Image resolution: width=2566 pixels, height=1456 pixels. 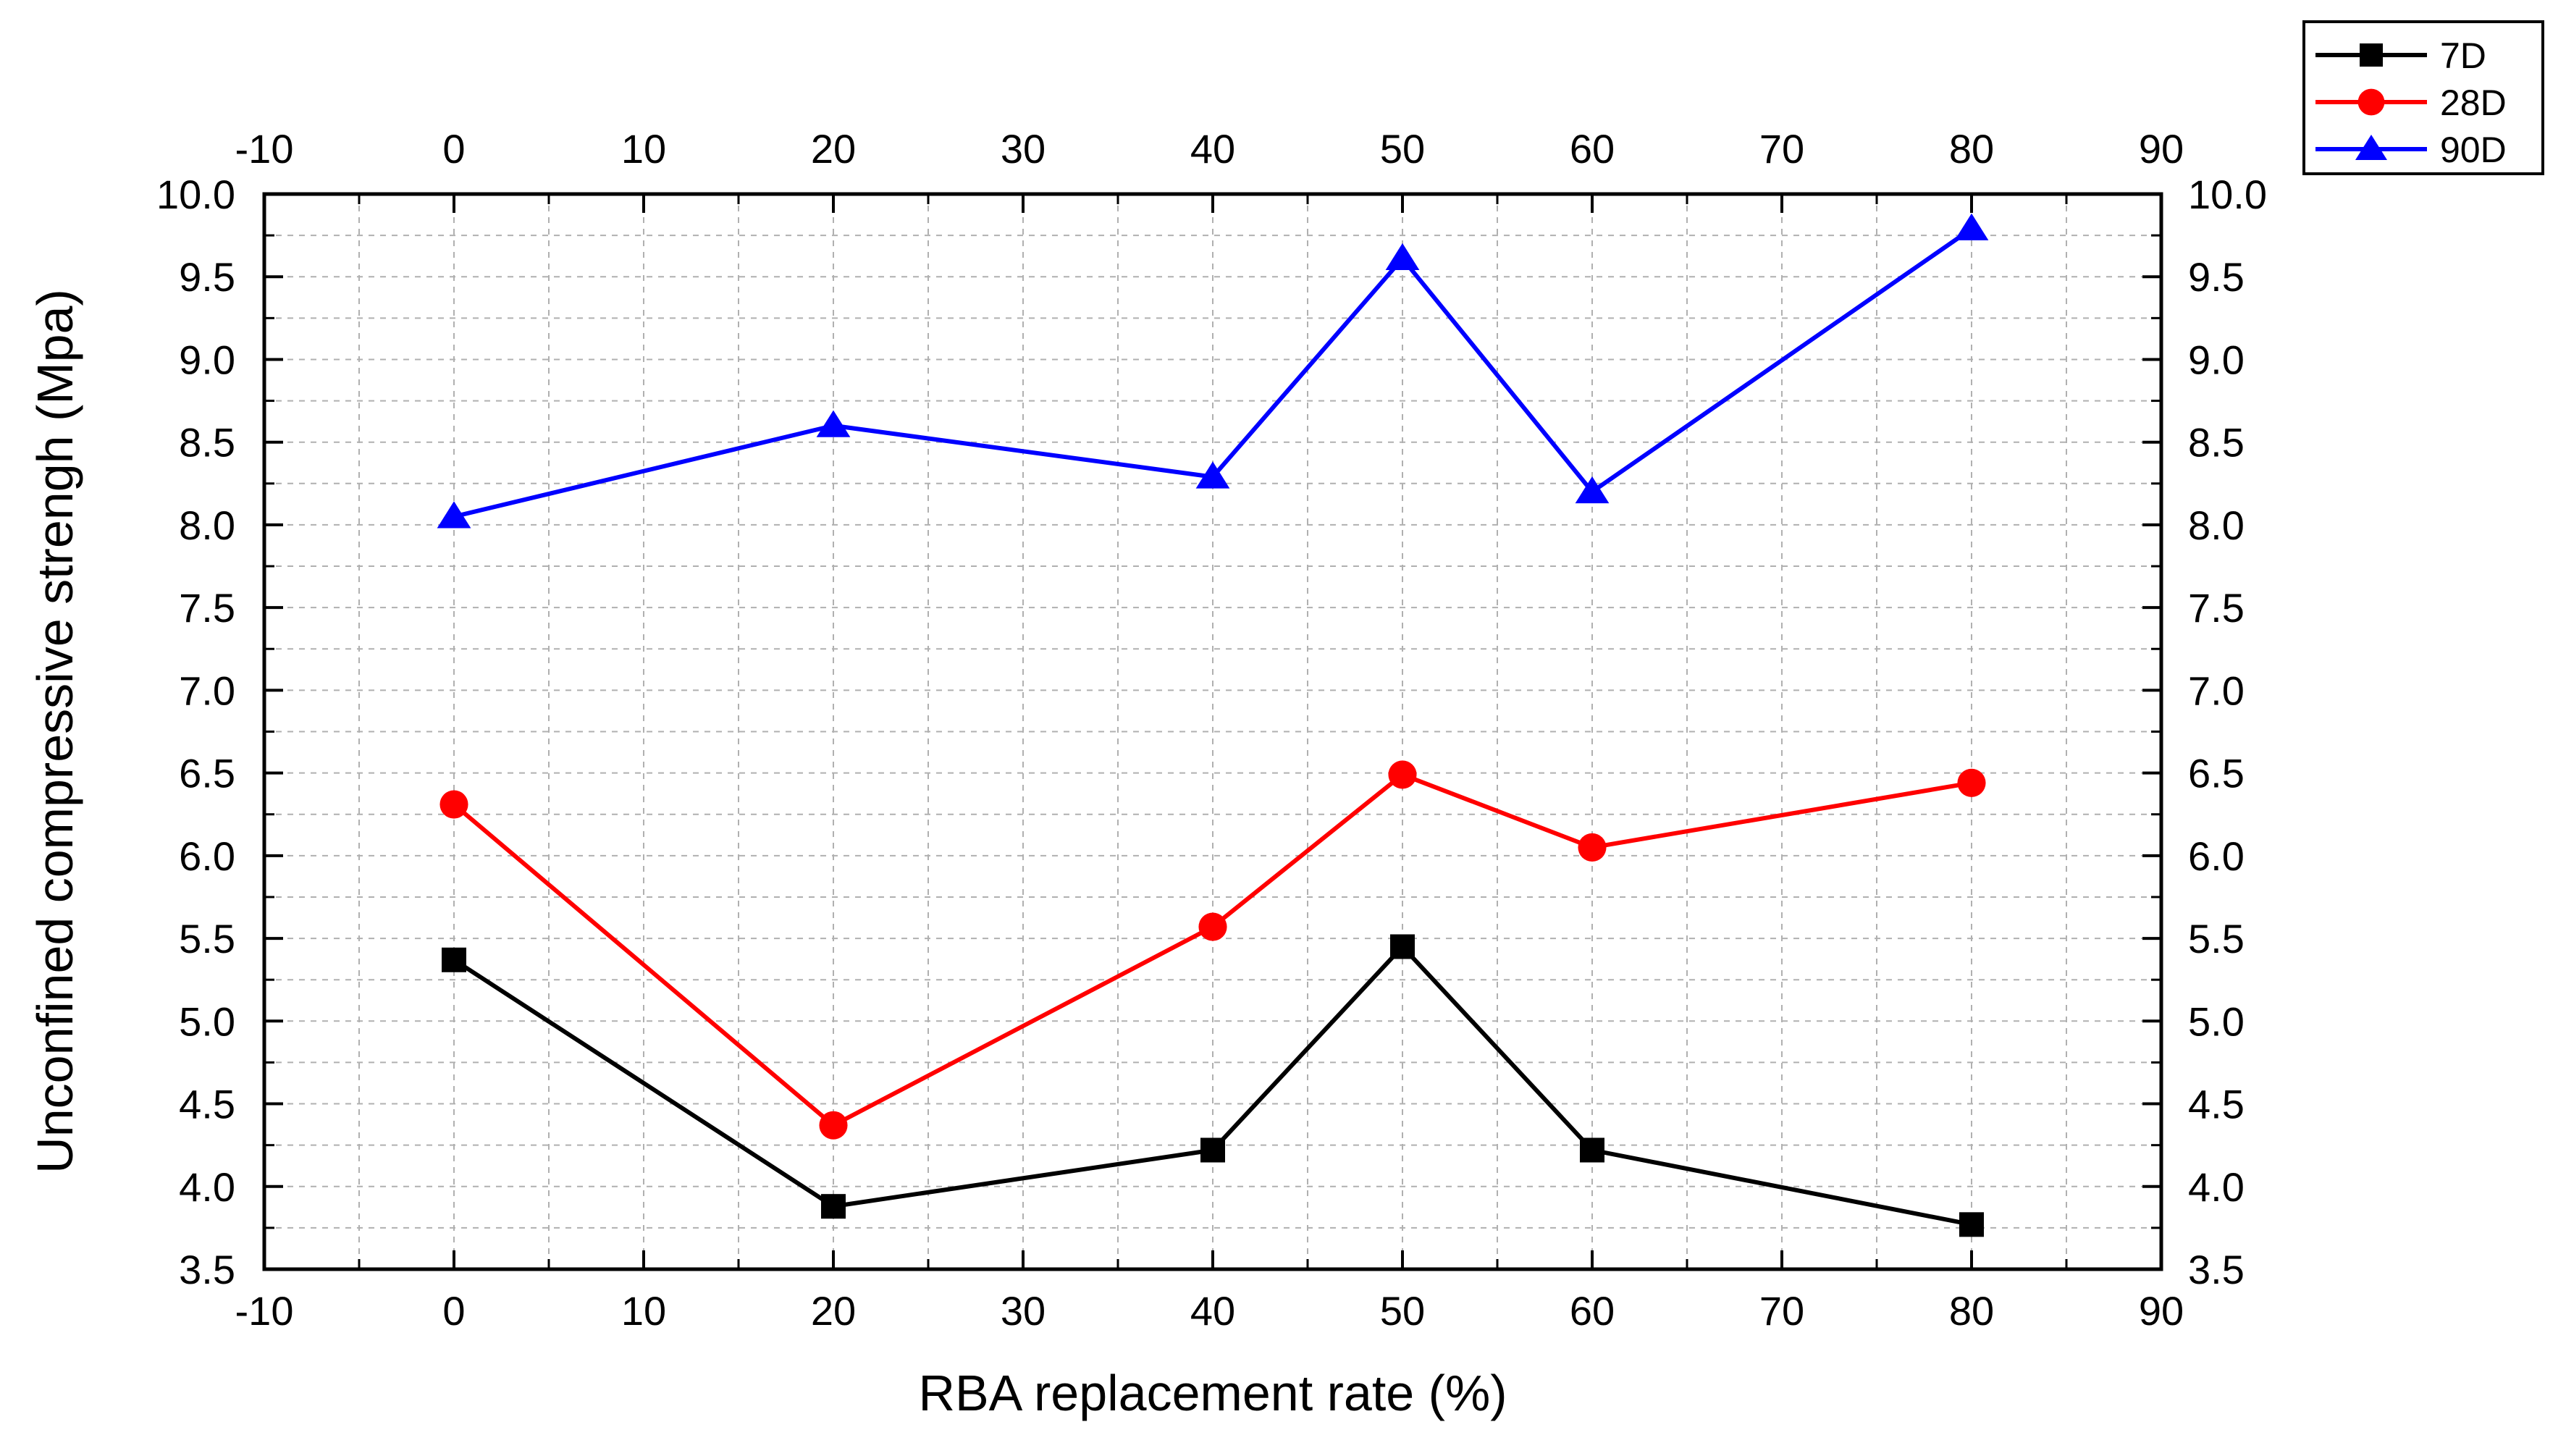 I want to click on legend: 7D 28D 90D, so click(x=2423, y=97).